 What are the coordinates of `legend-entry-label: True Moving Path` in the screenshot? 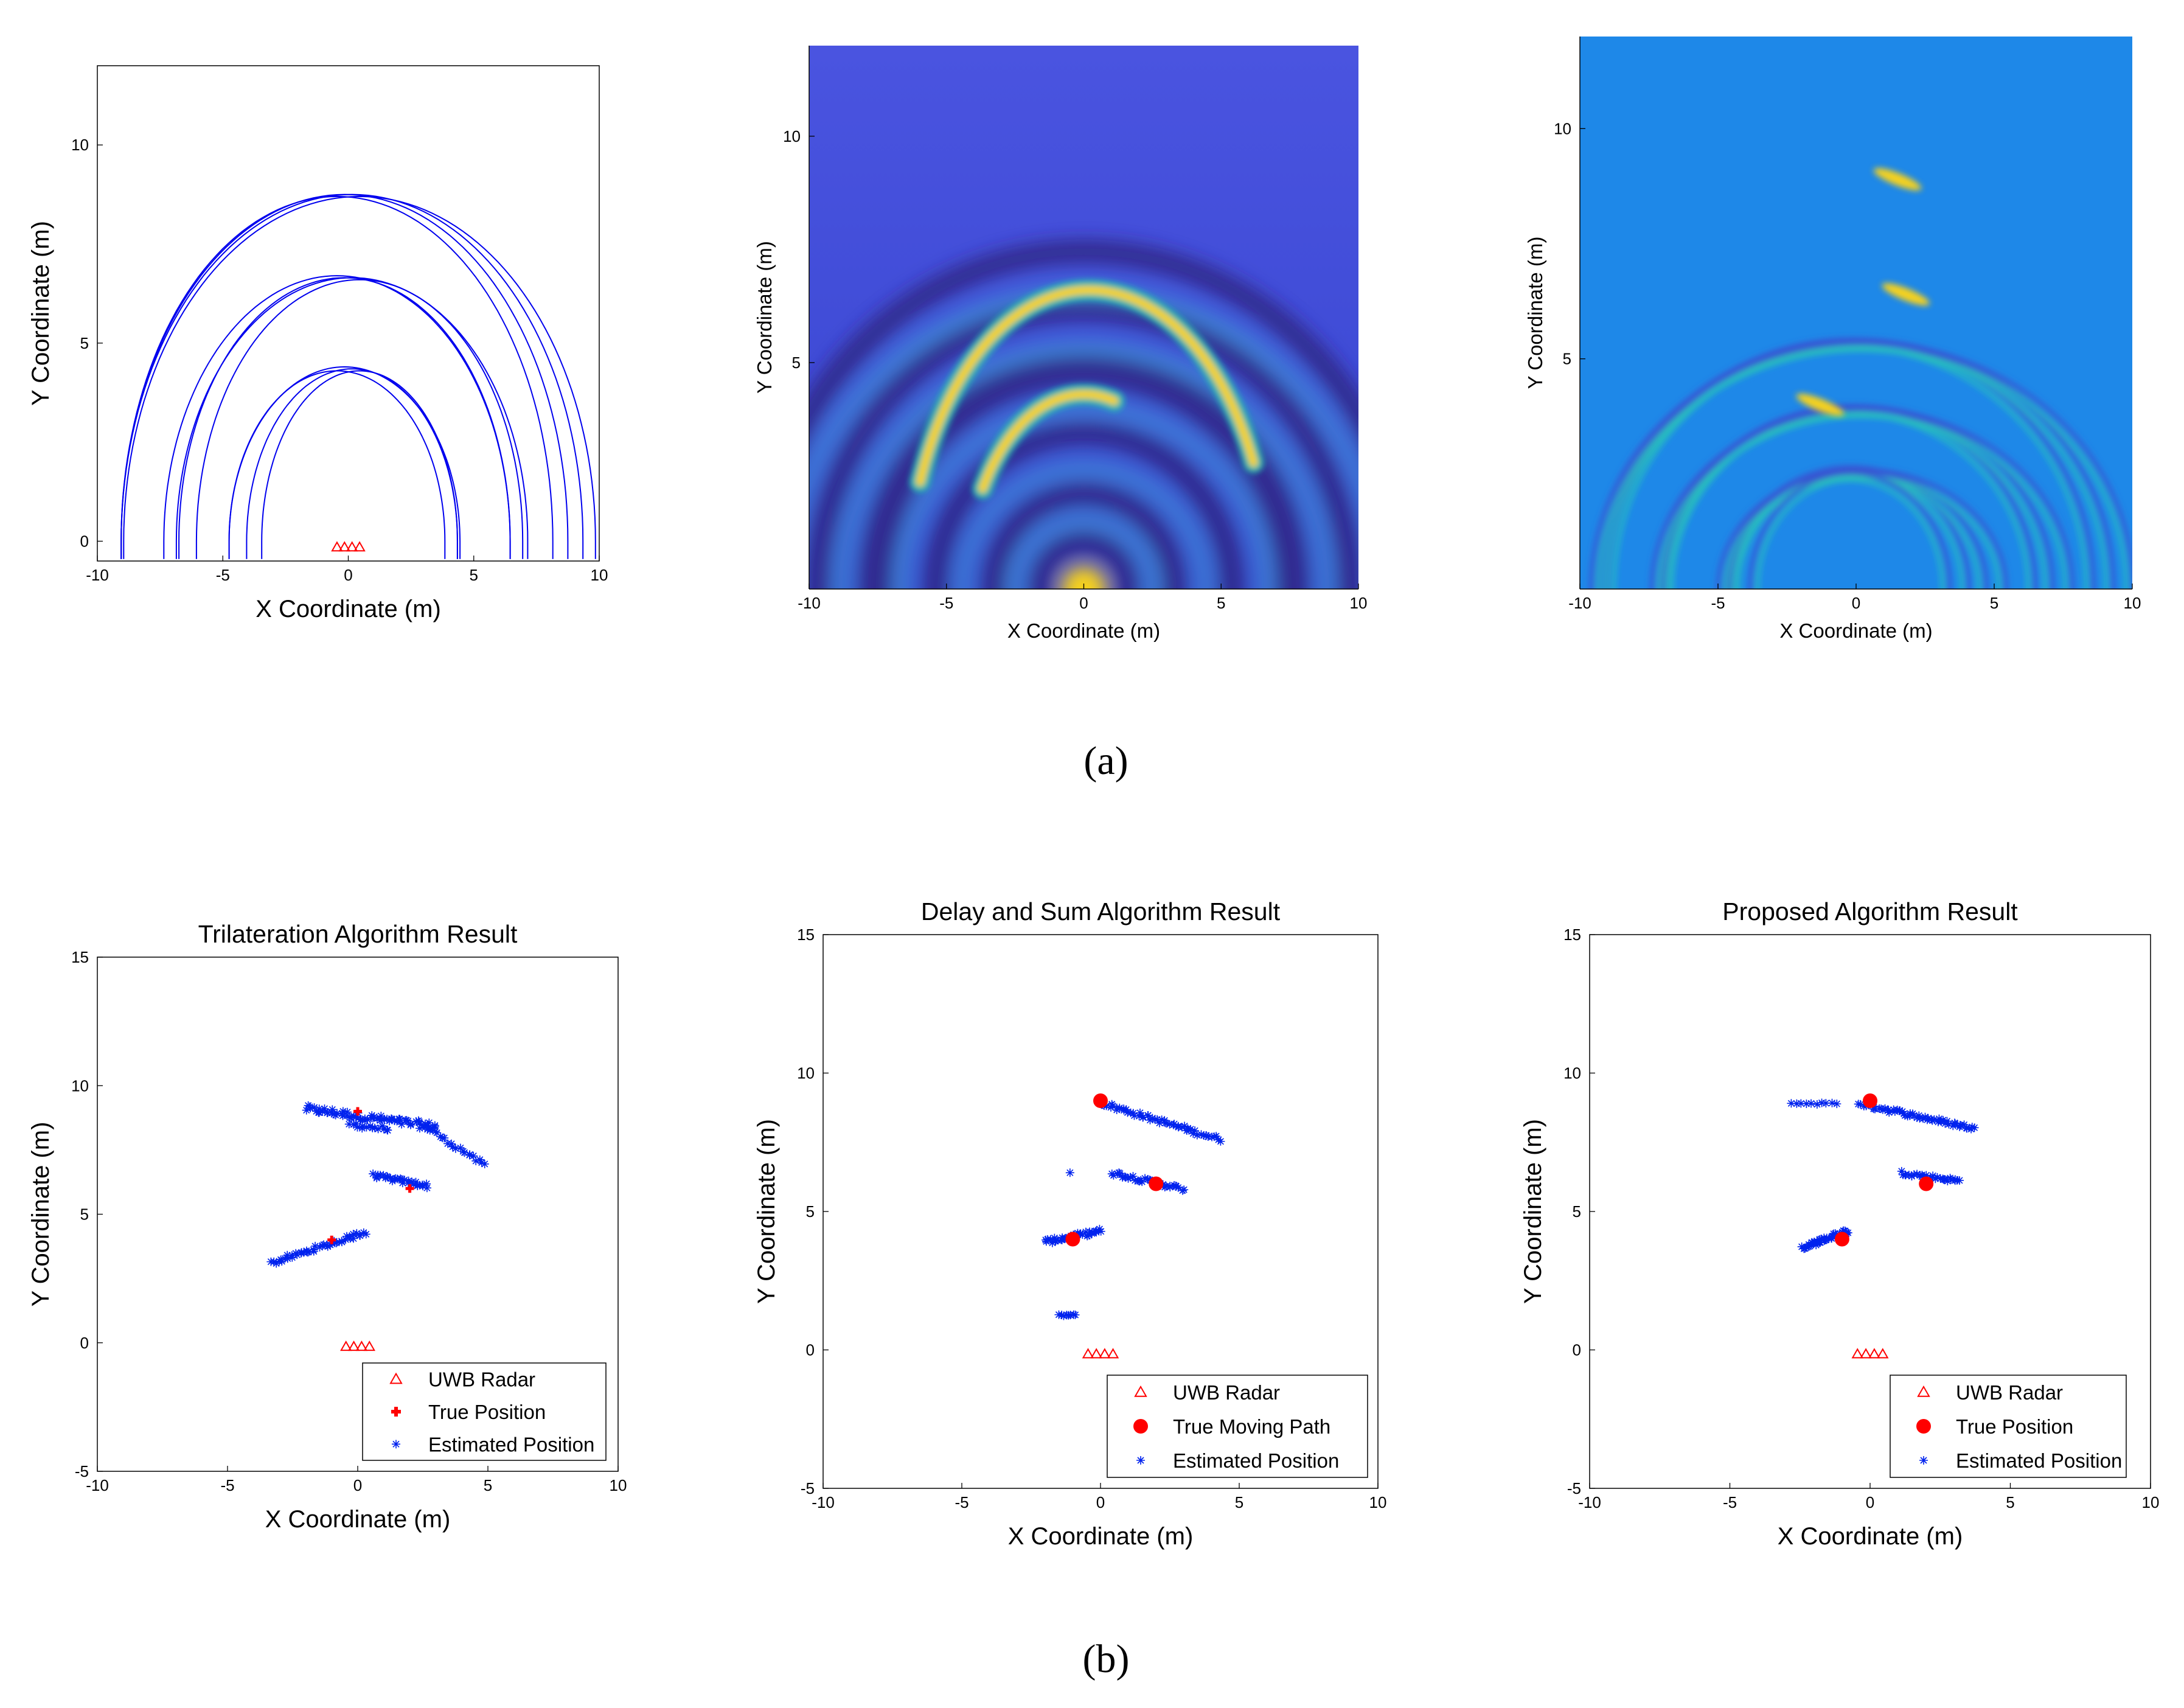 It's located at (1251, 1426).